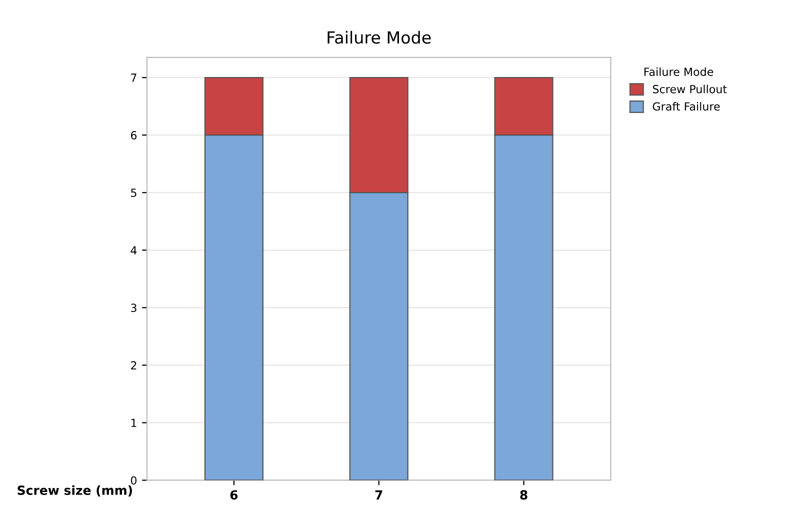  Describe the element at coordinates (133, 422) in the screenshot. I see `y-tick-label: 1` at that location.